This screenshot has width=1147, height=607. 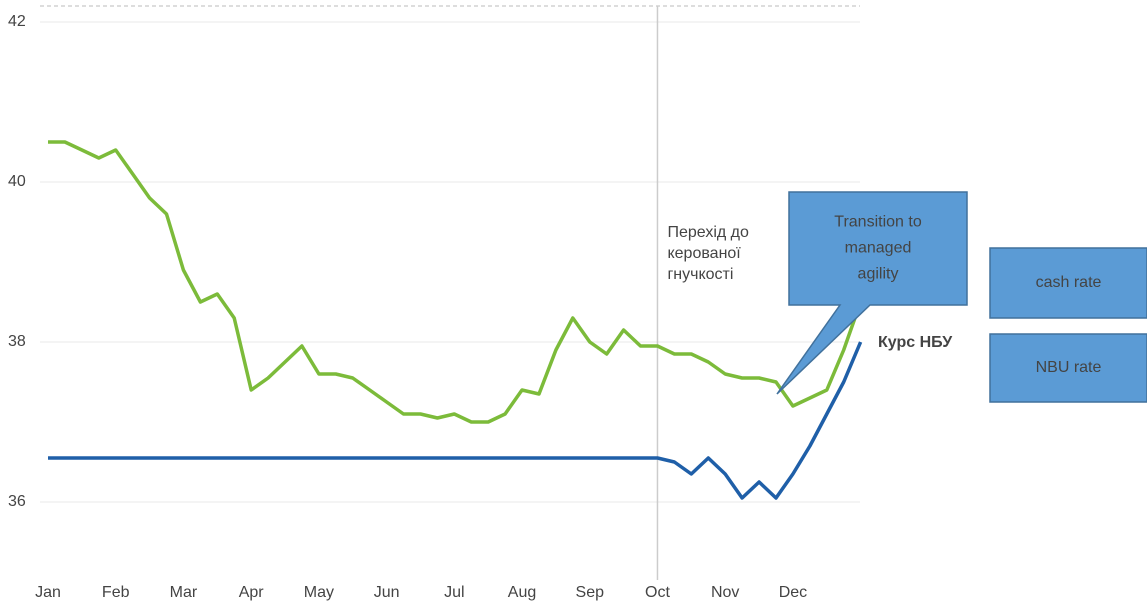 What do you see at coordinates (184, 592) in the screenshot?
I see `x-tick-label: Mar` at bounding box center [184, 592].